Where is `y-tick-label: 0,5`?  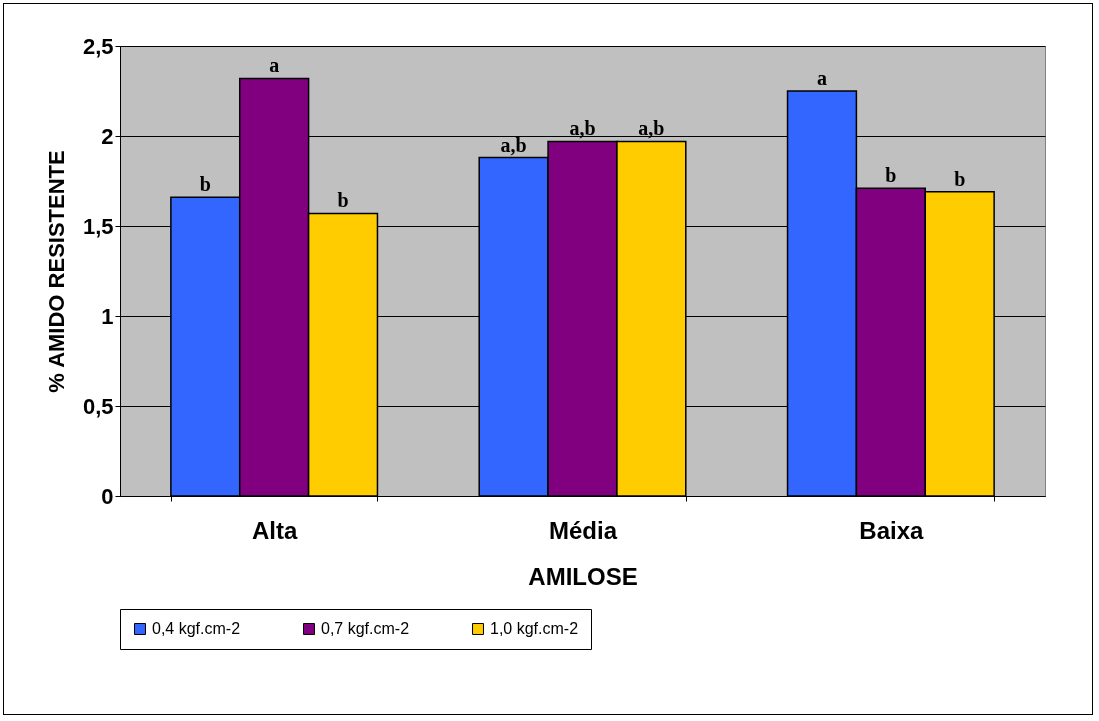
y-tick-label: 0,5 is located at coordinates (98, 406).